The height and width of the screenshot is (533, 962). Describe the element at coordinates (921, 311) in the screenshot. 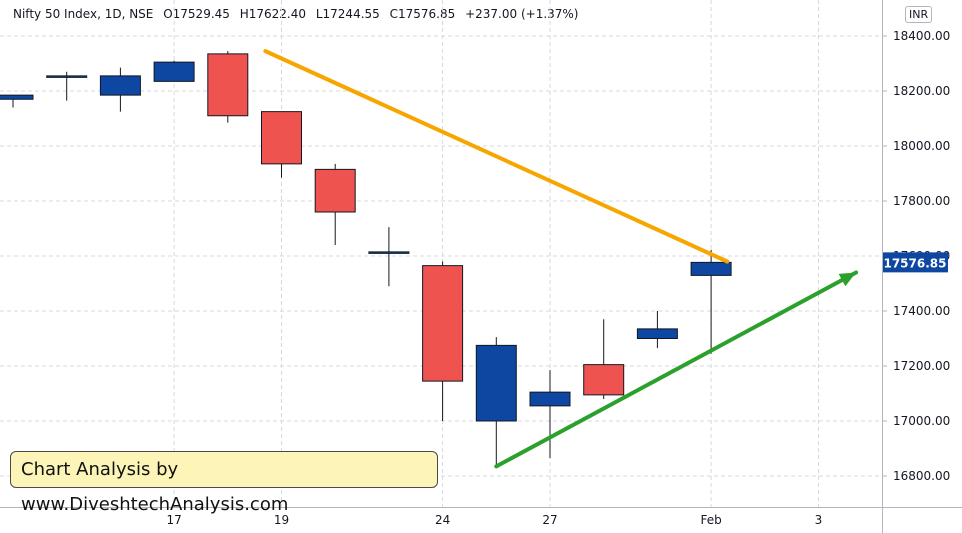

I see `price-tick-label: 17400.00` at that location.